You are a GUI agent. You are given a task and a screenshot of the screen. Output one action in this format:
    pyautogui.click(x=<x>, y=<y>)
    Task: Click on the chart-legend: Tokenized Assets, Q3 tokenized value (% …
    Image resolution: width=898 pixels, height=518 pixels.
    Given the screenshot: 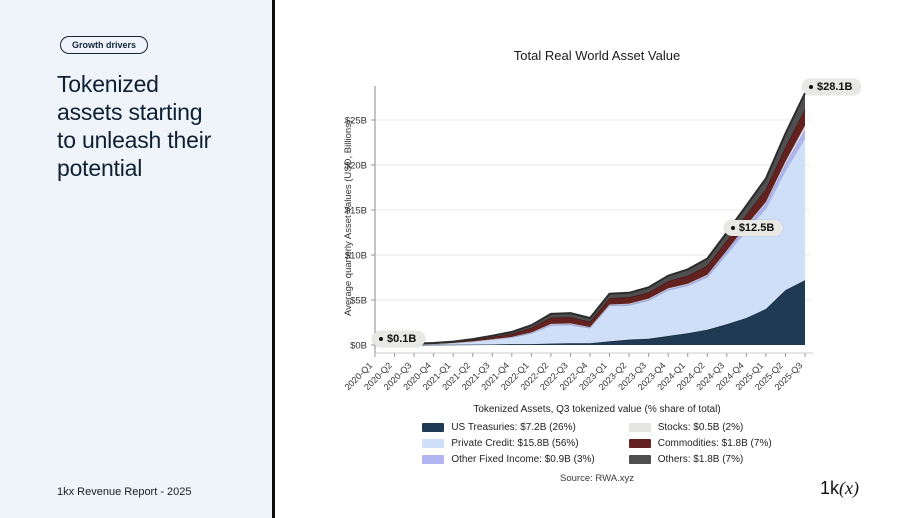 What is the action you would take?
    pyautogui.click(x=597, y=435)
    